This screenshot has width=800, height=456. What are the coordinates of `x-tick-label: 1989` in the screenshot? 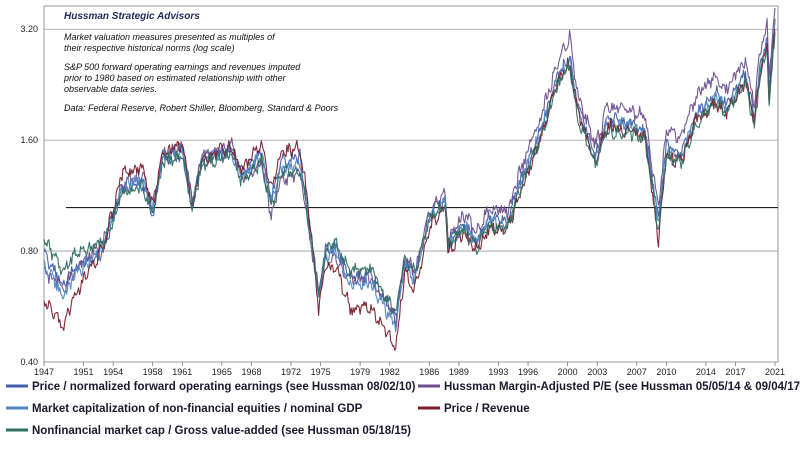 It's located at (459, 372).